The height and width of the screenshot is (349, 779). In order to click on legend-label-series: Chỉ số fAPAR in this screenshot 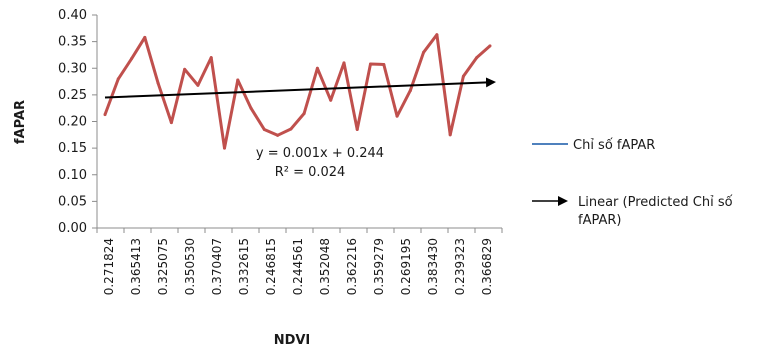, I will do `click(614, 145)`.